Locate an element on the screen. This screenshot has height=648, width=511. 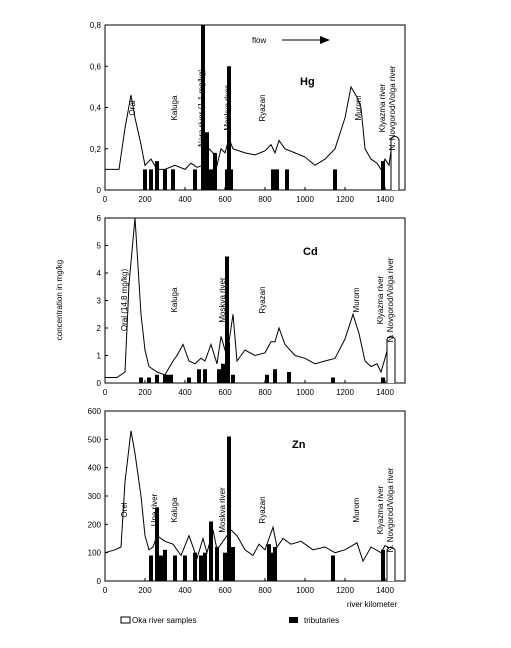
cd-xtick-label: 0 is located at coordinates (105, 392).